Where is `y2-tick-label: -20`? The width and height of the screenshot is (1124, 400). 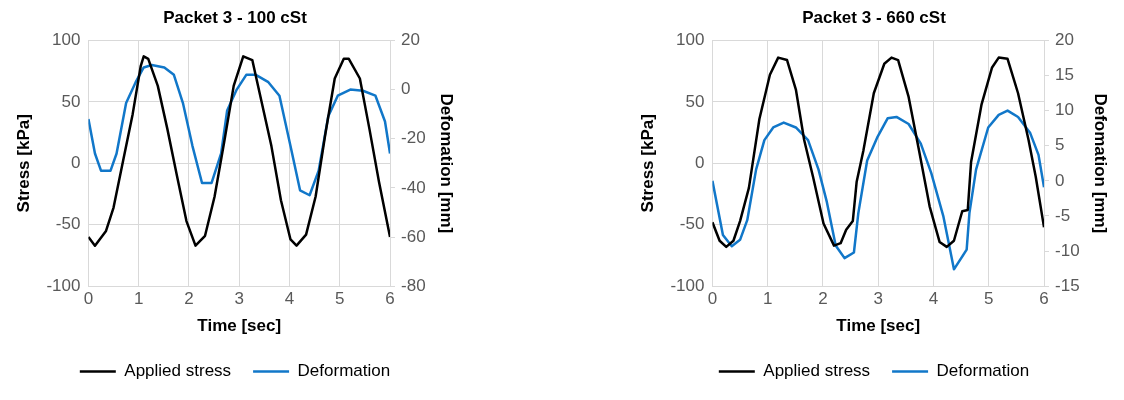 y2-tick-label: -20 is located at coordinates (413, 138).